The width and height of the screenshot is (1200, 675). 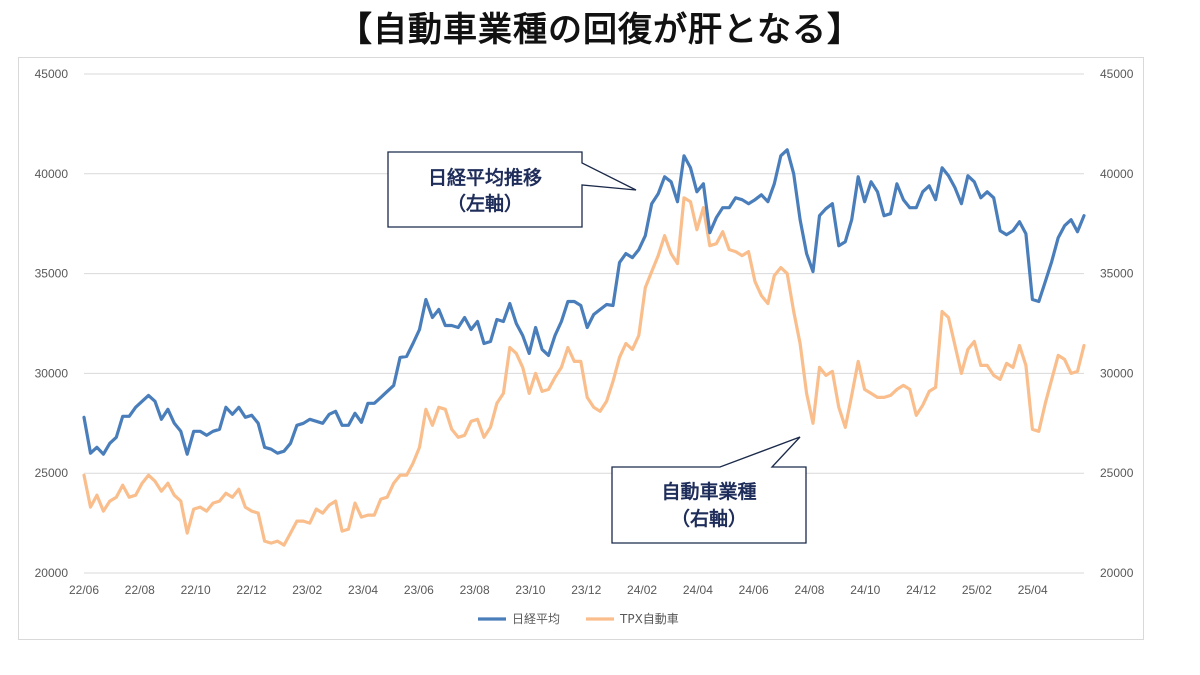 I want to click on left-axis-tick-label: 35000, so click(x=52, y=274).